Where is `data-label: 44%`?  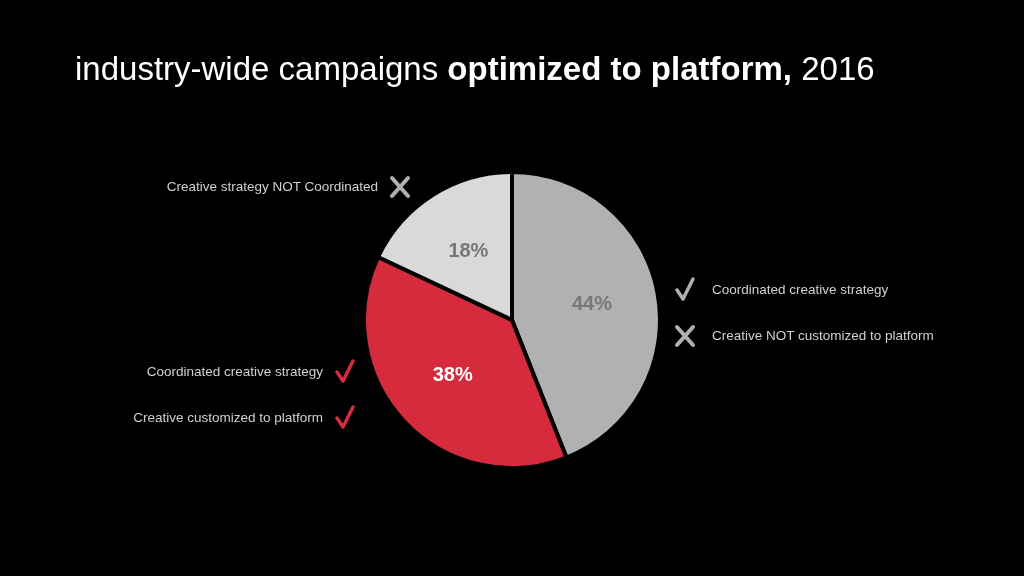
data-label: 44% is located at coordinates (592, 303).